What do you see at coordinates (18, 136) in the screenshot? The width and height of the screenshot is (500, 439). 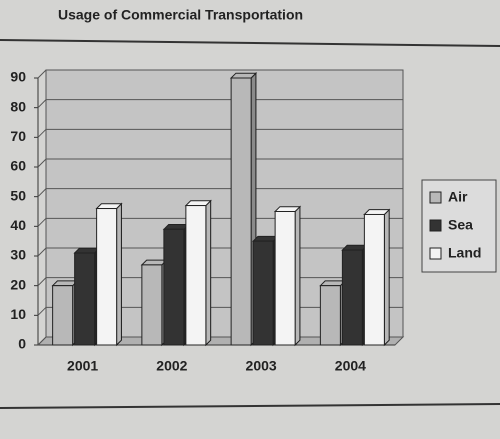 I see `y-tick-label: 70` at bounding box center [18, 136].